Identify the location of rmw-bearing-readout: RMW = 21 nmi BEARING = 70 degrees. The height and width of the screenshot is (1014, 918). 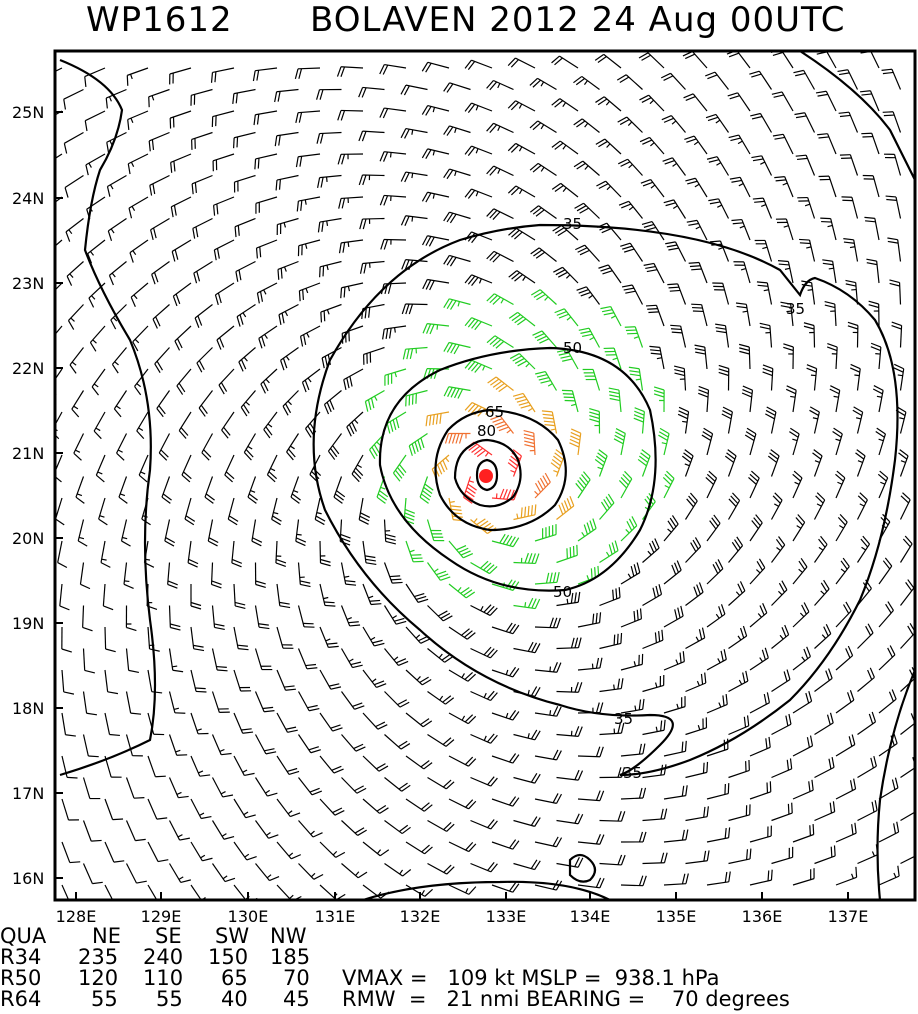
(566, 999).